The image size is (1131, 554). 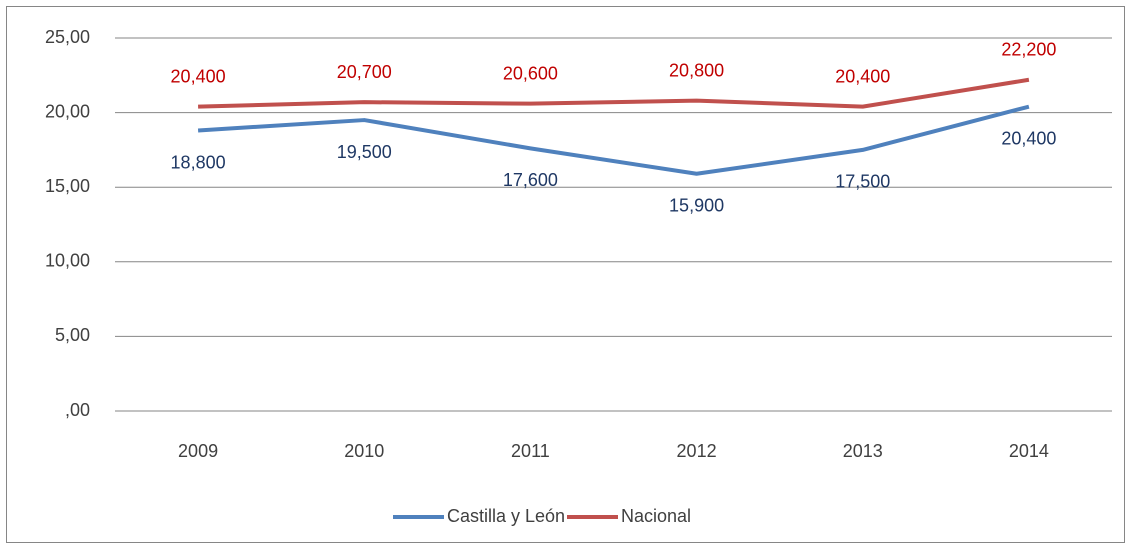 I want to click on data-label: 20,800, so click(x=696, y=70).